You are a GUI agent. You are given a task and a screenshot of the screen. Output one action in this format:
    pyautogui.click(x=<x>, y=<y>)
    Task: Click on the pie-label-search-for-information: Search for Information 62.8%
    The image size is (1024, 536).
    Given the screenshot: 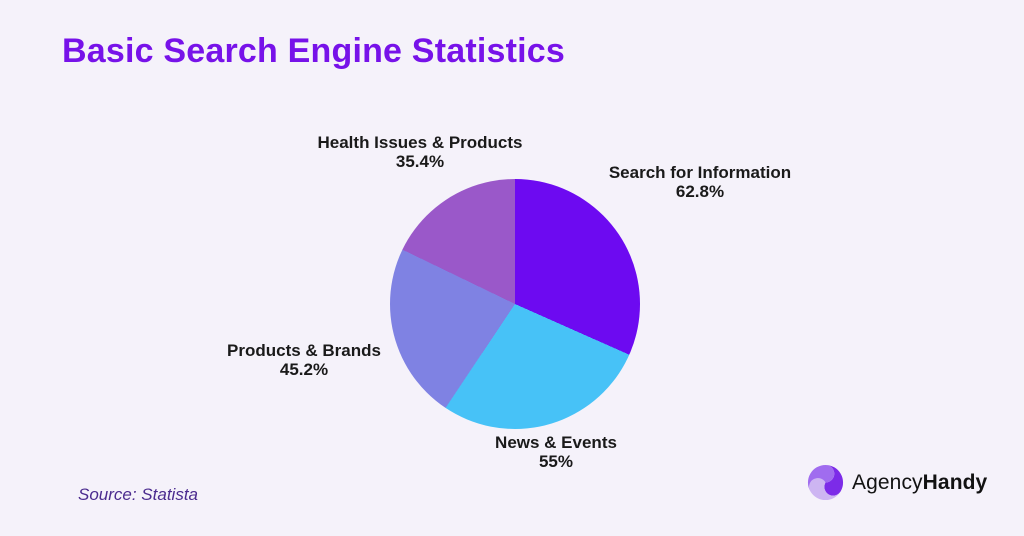 What is the action you would take?
    pyautogui.click(x=700, y=182)
    